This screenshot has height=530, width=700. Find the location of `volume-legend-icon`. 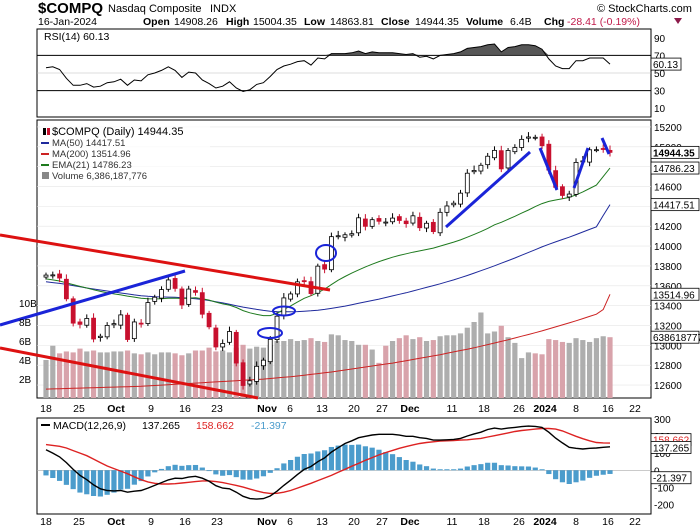

volume-legend-icon is located at coordinates (45, 175).